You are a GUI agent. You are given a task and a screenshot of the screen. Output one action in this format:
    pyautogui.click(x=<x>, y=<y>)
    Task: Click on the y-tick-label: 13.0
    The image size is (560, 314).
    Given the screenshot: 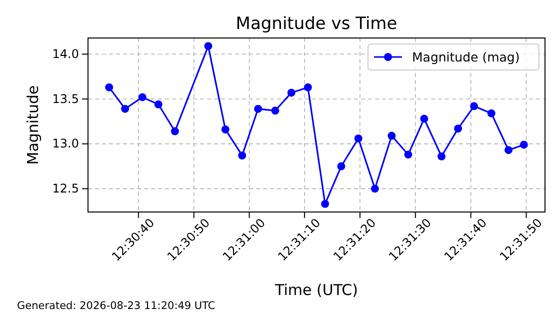 What is the action you would take?
    pyautogui.click(x=65, y=143)
    